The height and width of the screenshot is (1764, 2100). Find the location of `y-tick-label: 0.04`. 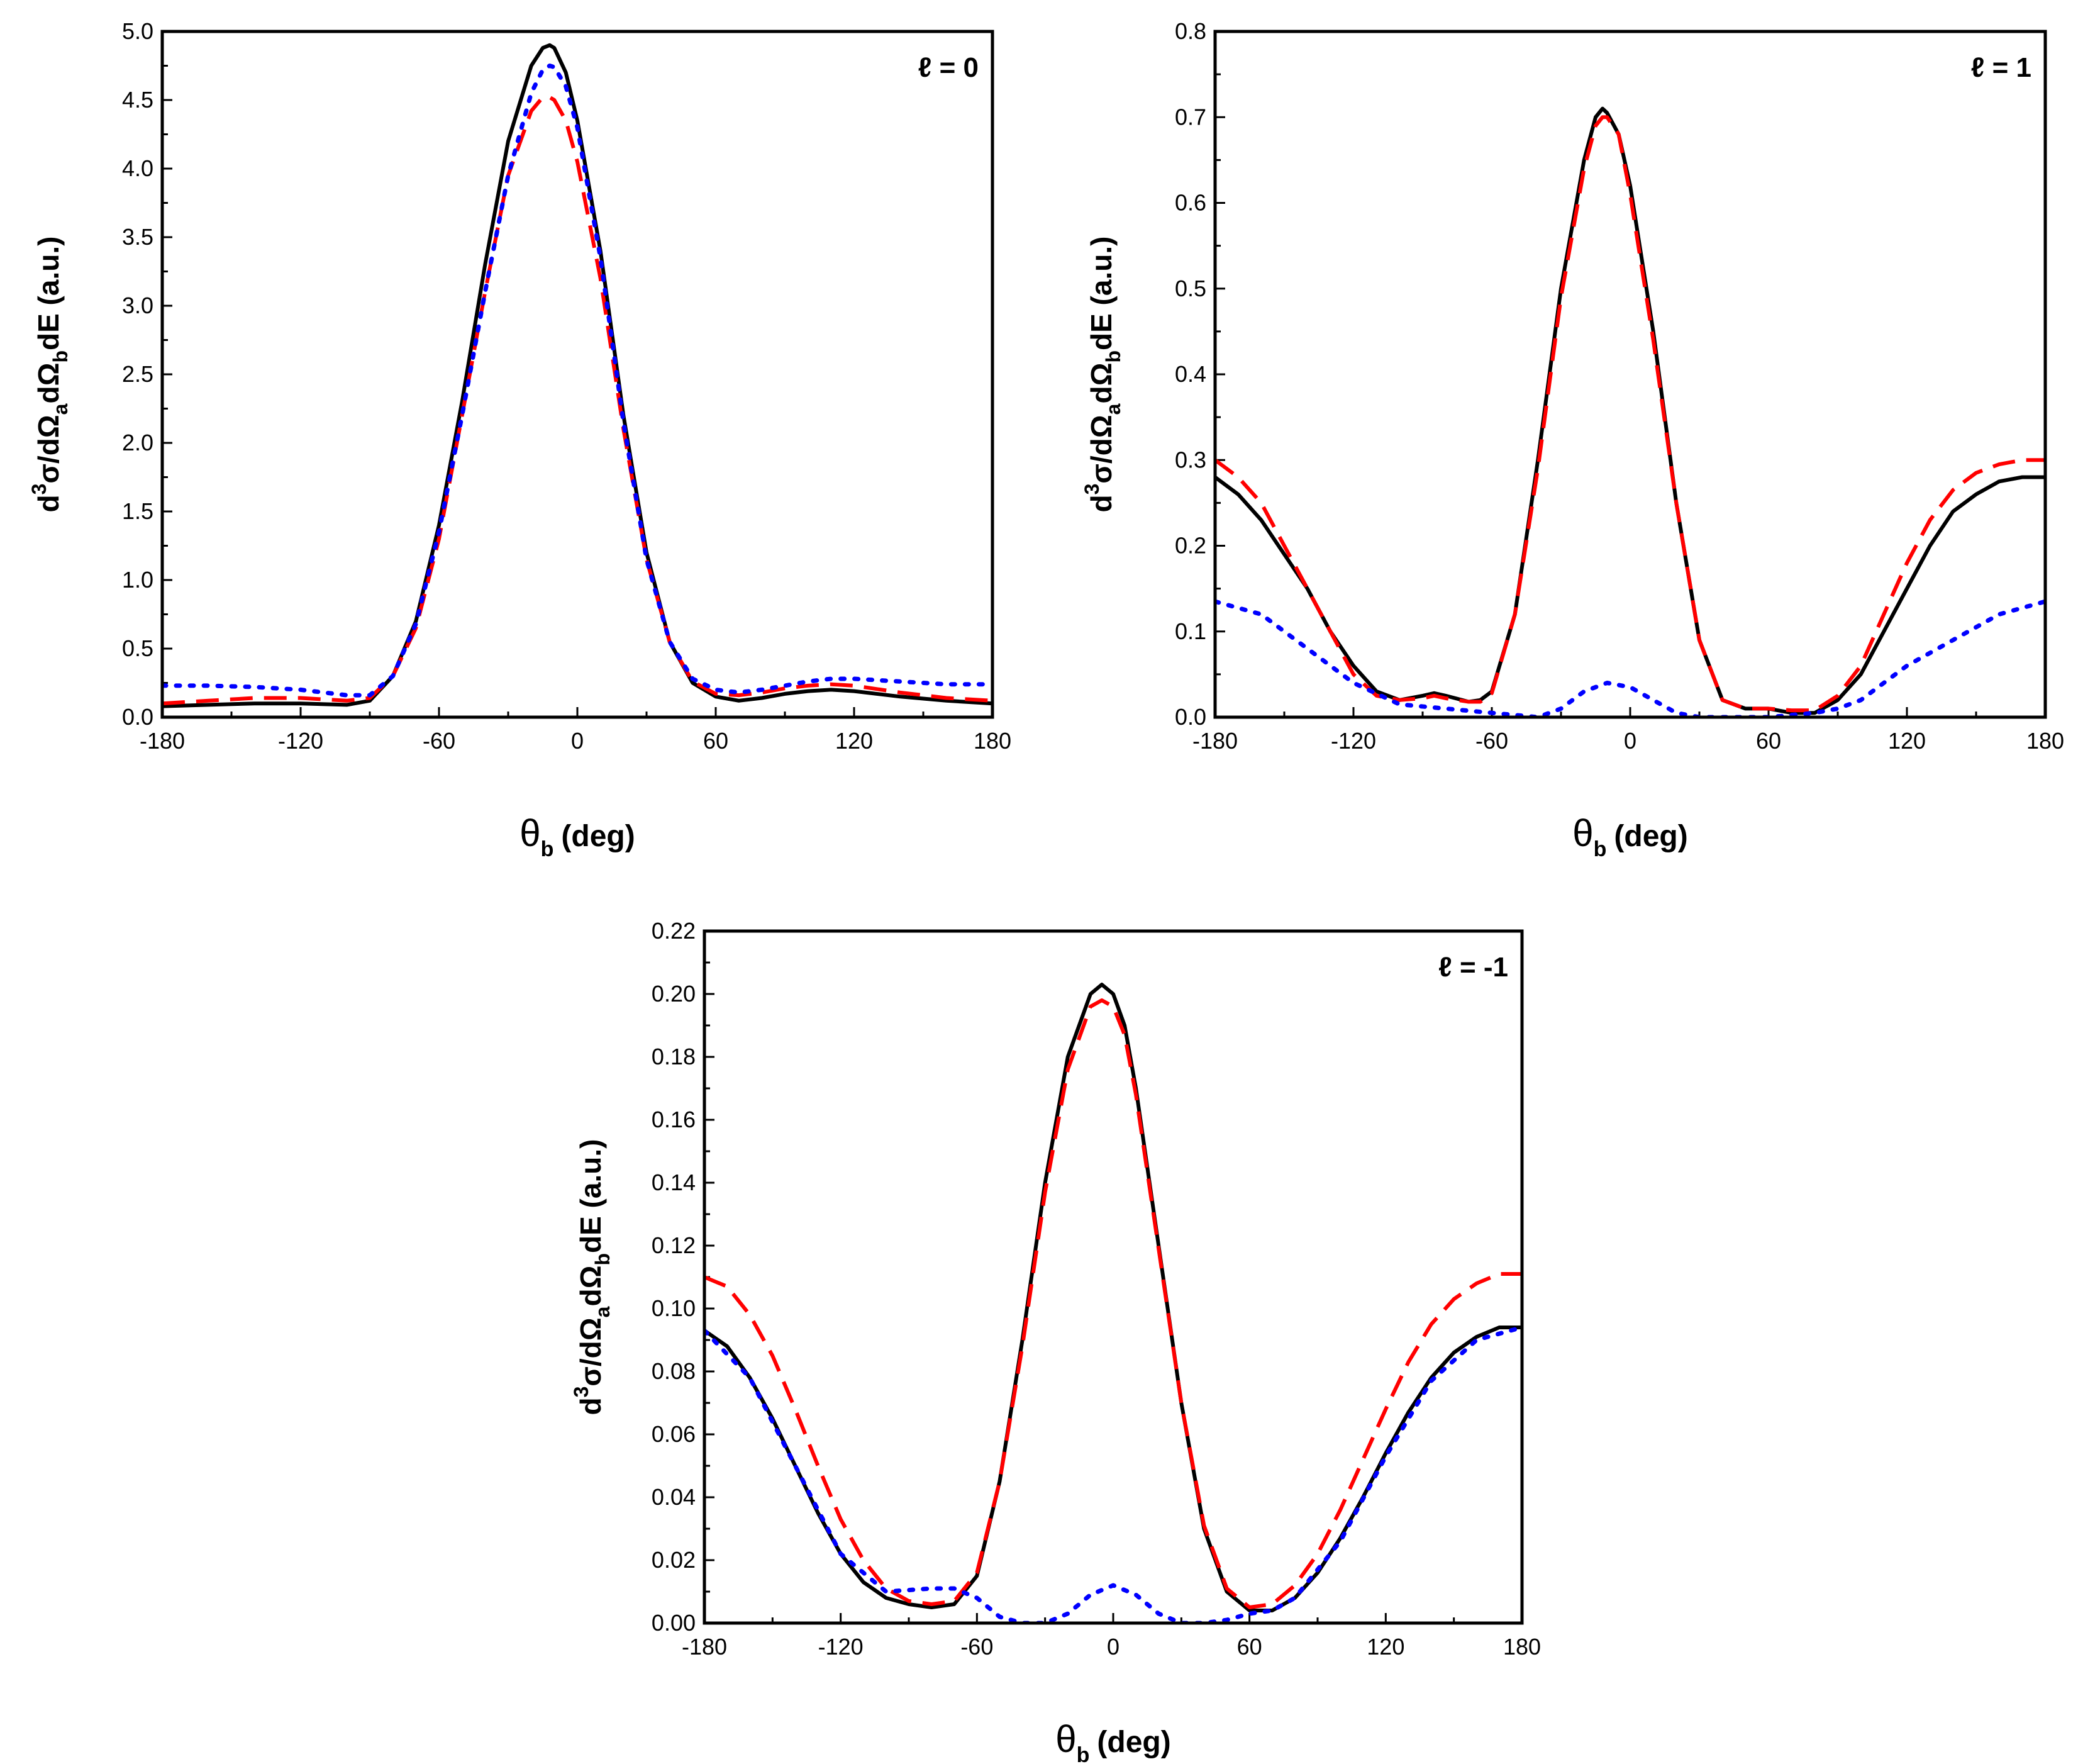

y-tick-label: 0.04 is located at coordinates (674, 1497).